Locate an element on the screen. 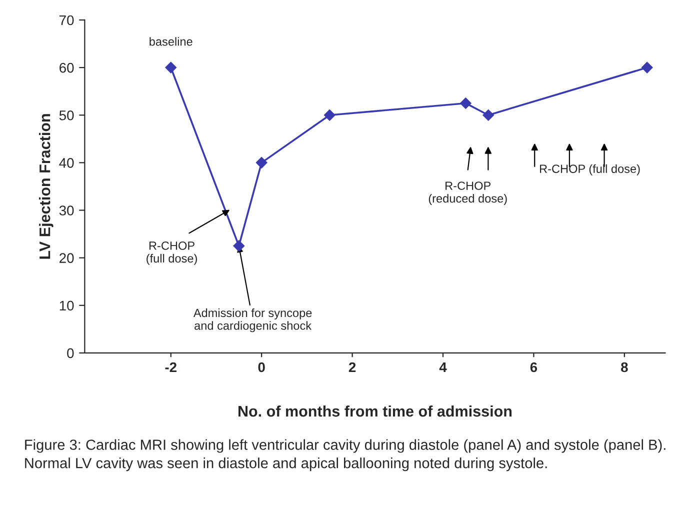  y-tick-label: 0 is located at coordinates (70, 353).